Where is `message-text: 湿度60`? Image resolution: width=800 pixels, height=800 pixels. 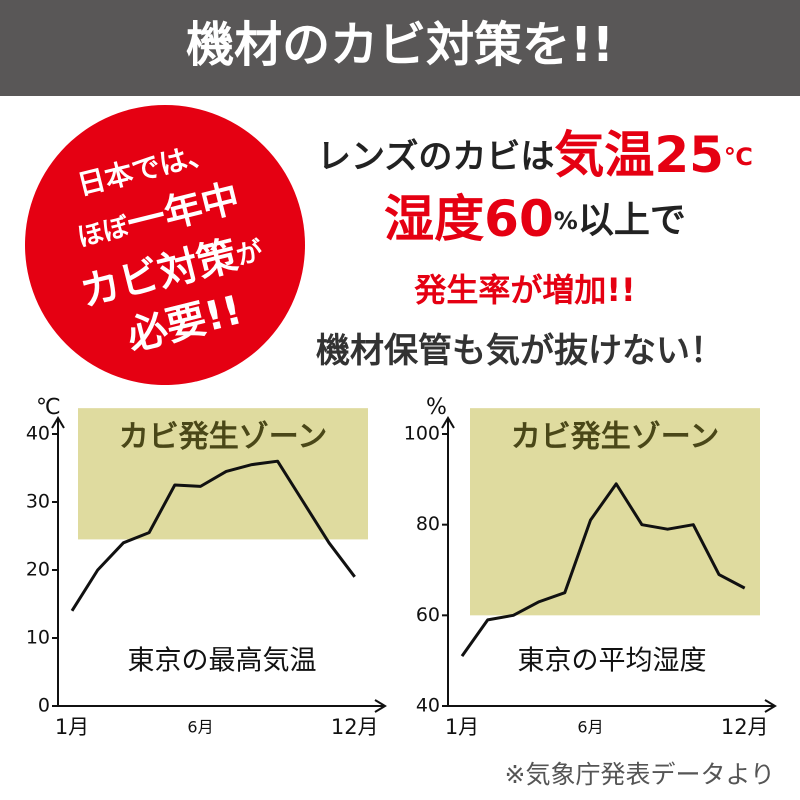 message-text: 湿度60 is located at coordinates (469, 219).